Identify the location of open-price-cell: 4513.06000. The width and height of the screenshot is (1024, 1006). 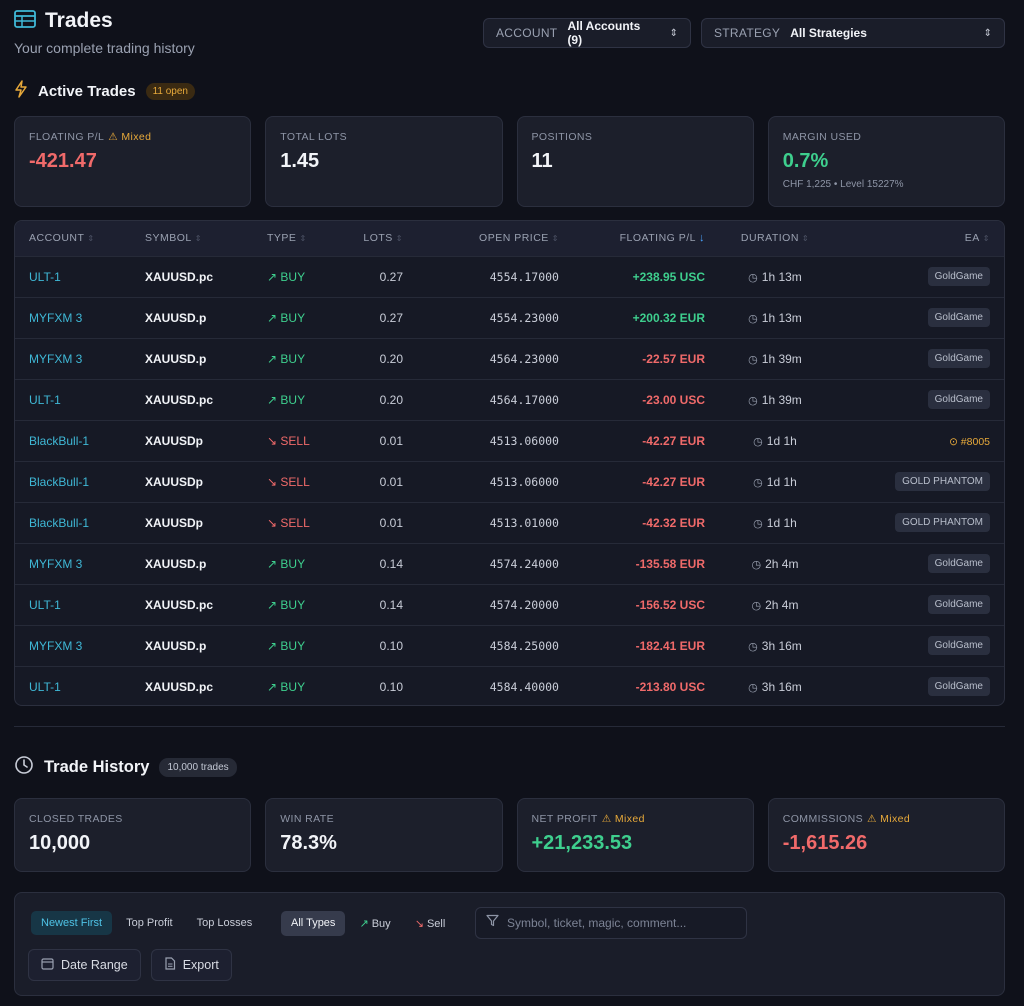
(524, 440).